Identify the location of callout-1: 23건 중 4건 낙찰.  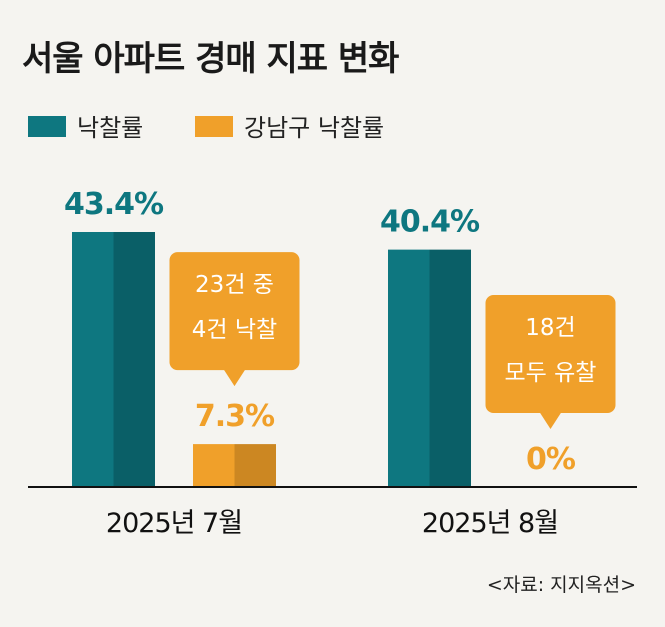
(234, 319).